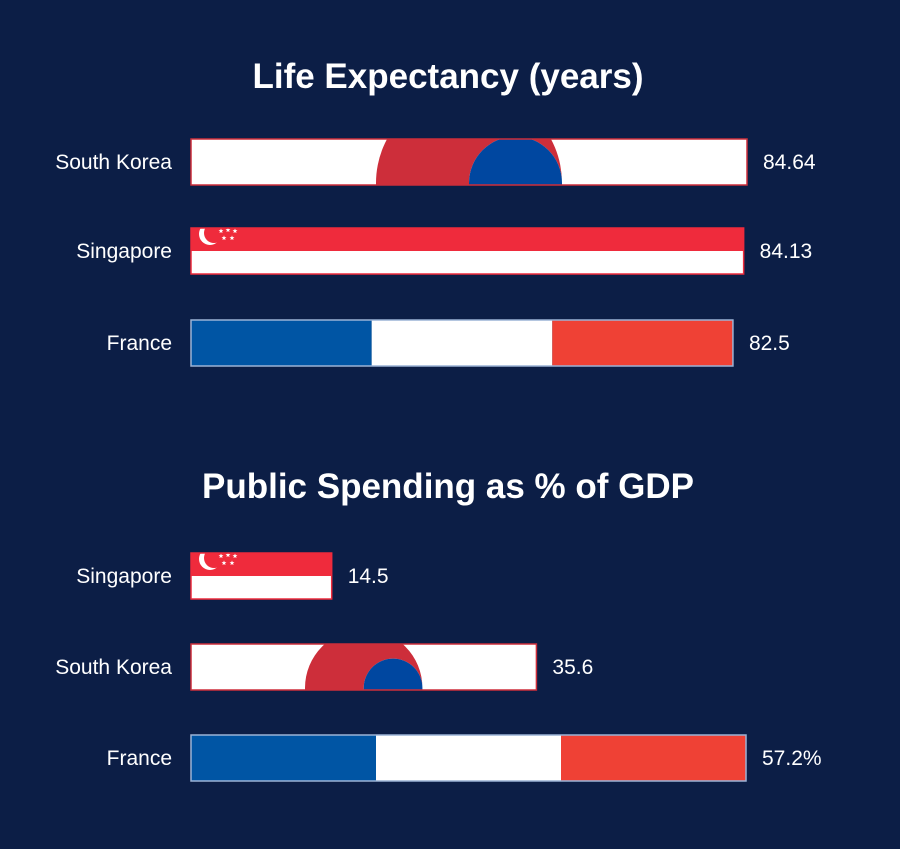 The width and height of the screenshot is (900, 849). What do you see at coordinates (786, 251) in the screenshot?
I see `value-label-singapore: 84.13` at bounding box center [786, 251].